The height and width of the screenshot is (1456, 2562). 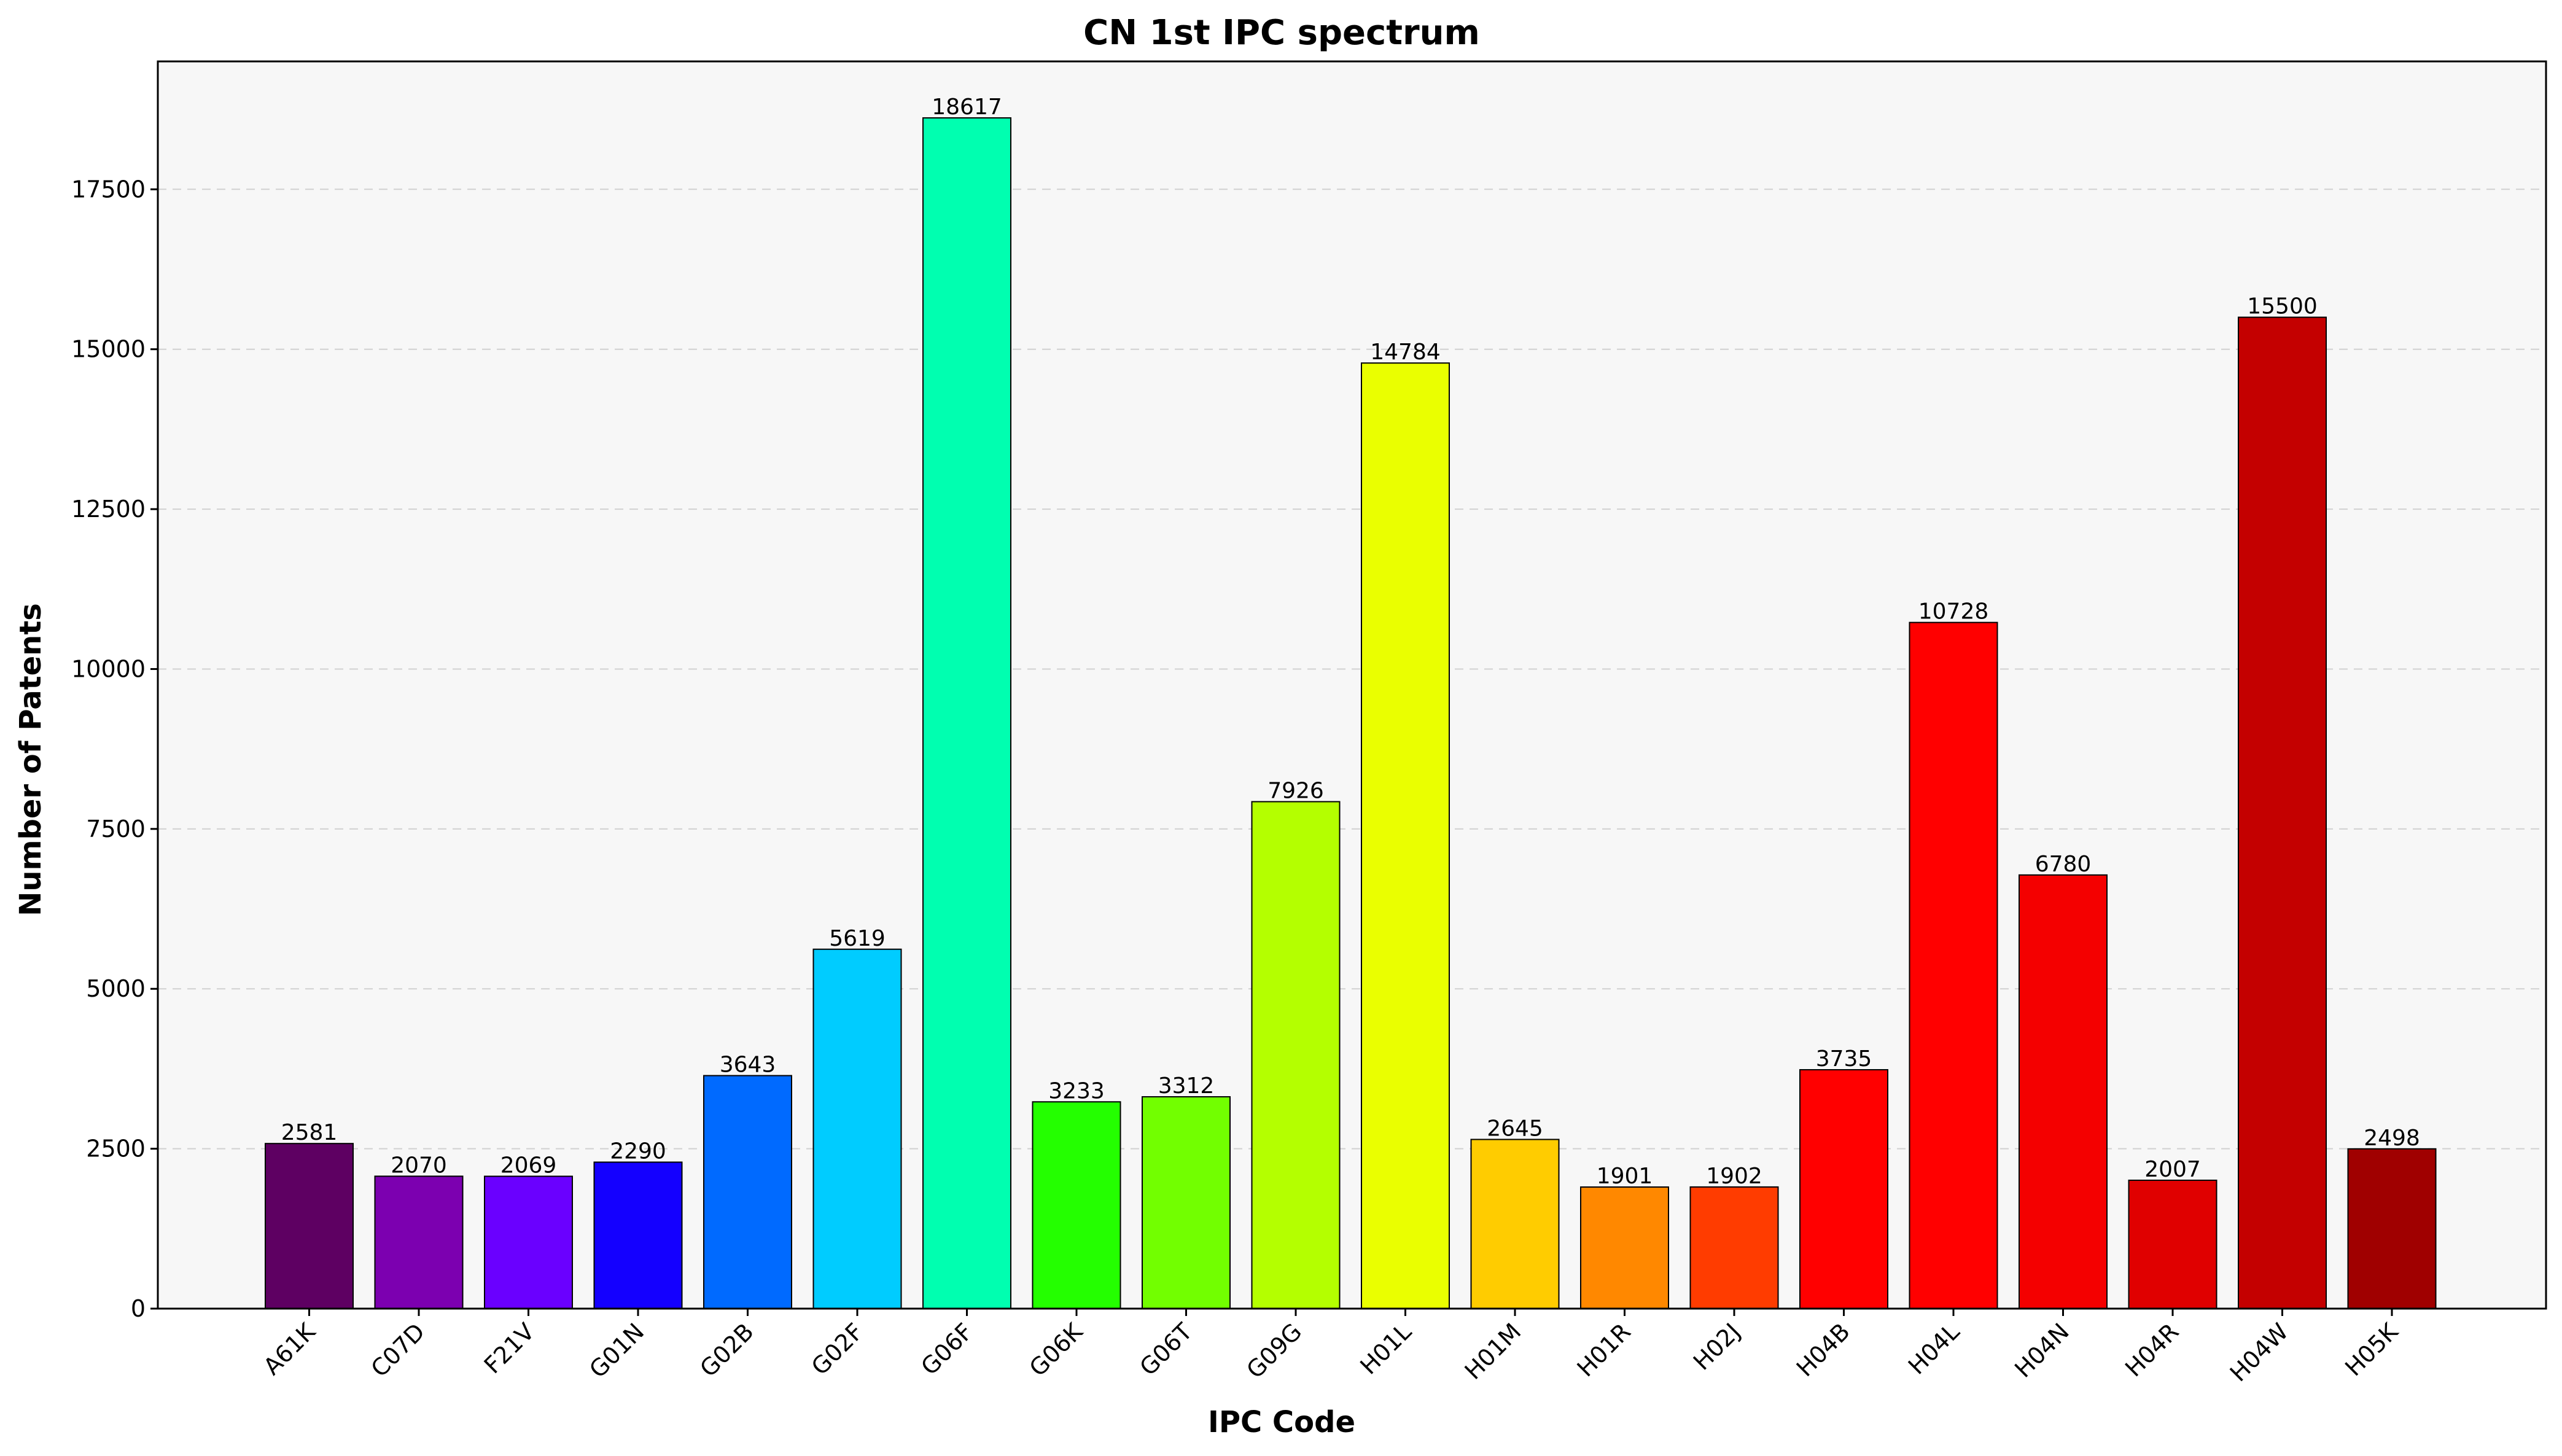 What do you see at coordinates (1844, 1059) in the screenshot?
I see `data-label: 3735` at bounding box center [1844, 1059].